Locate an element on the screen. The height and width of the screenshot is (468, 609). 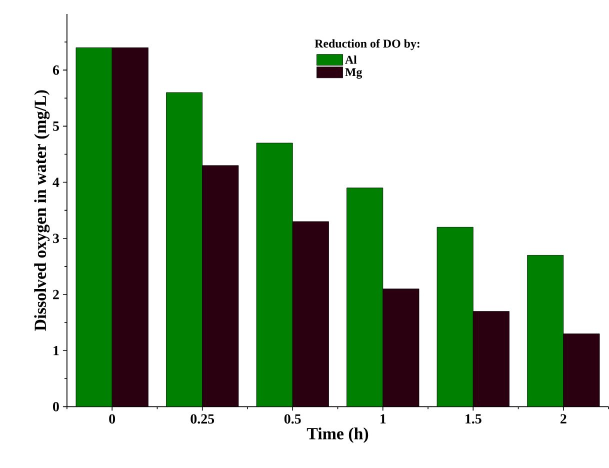
y-tick-label: 4 is located at coordinates (56, 183).